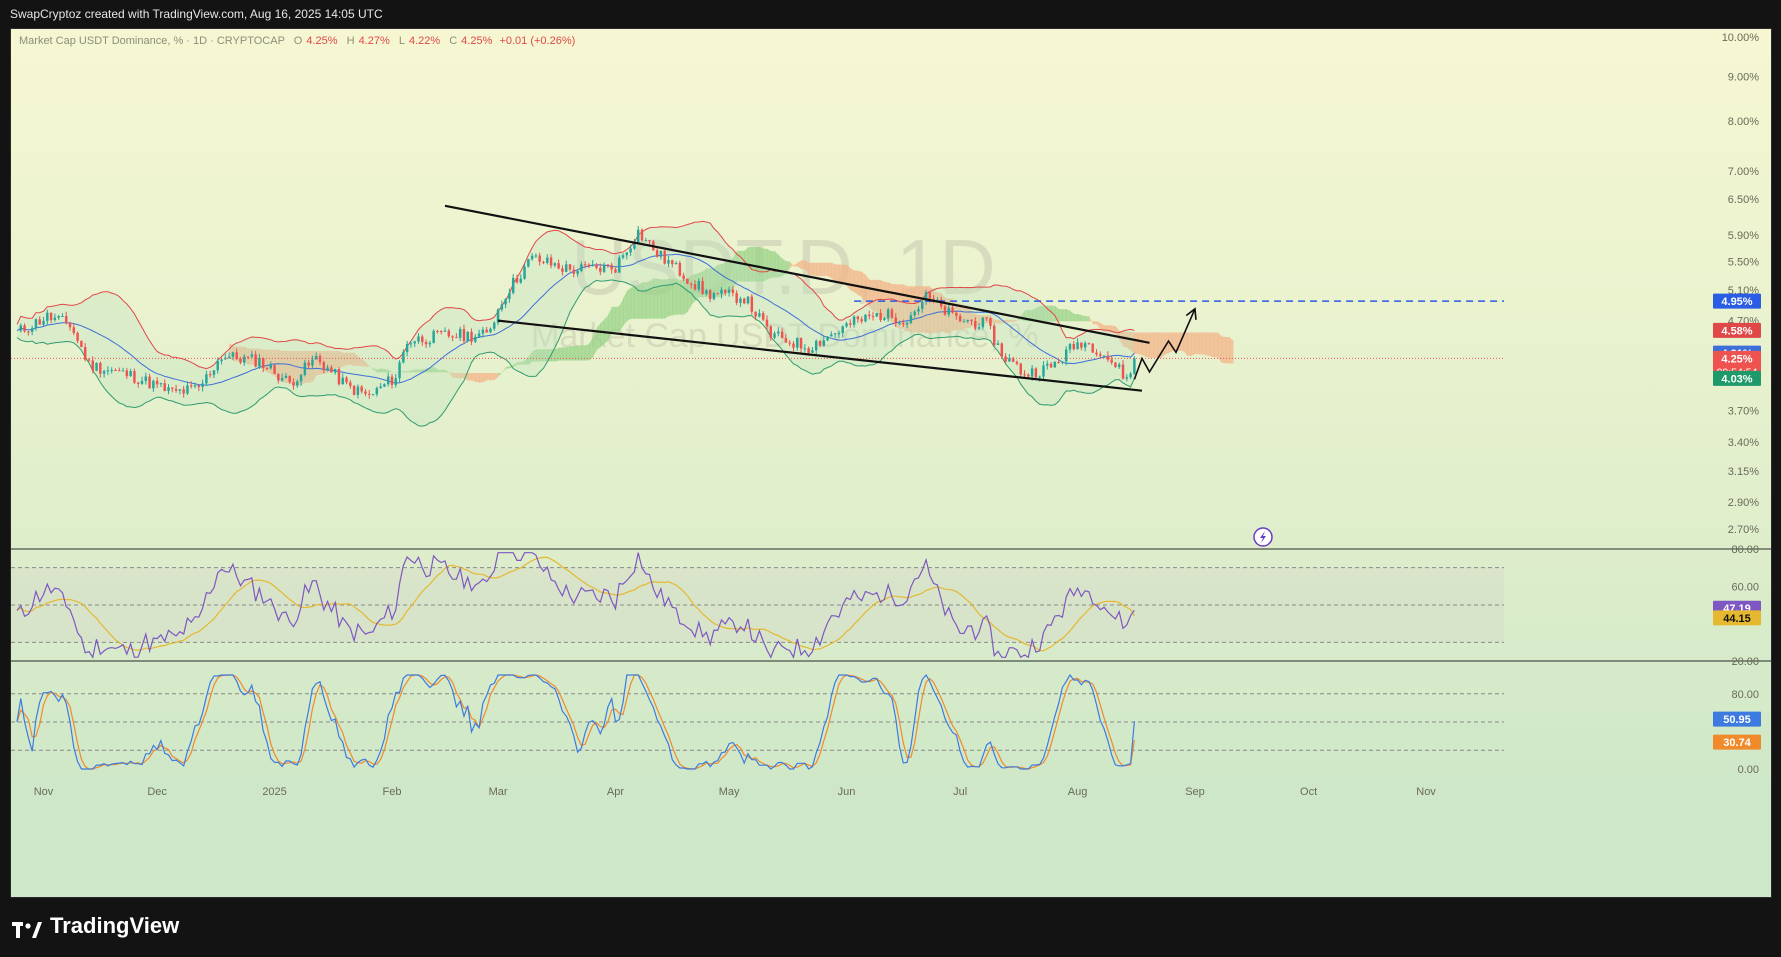  What do you see at coordinates (1263, 537) in the screenshot?
I see `lightning-icon` at bounding box center [1263, 537].